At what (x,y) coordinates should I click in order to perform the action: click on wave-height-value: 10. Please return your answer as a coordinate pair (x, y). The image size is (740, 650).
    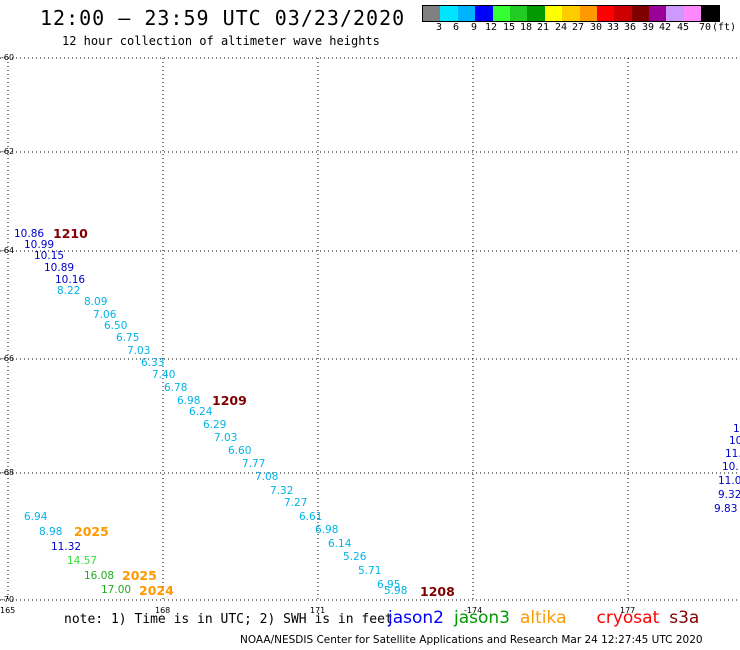
    Looking at the image, I should click on (734, 441).